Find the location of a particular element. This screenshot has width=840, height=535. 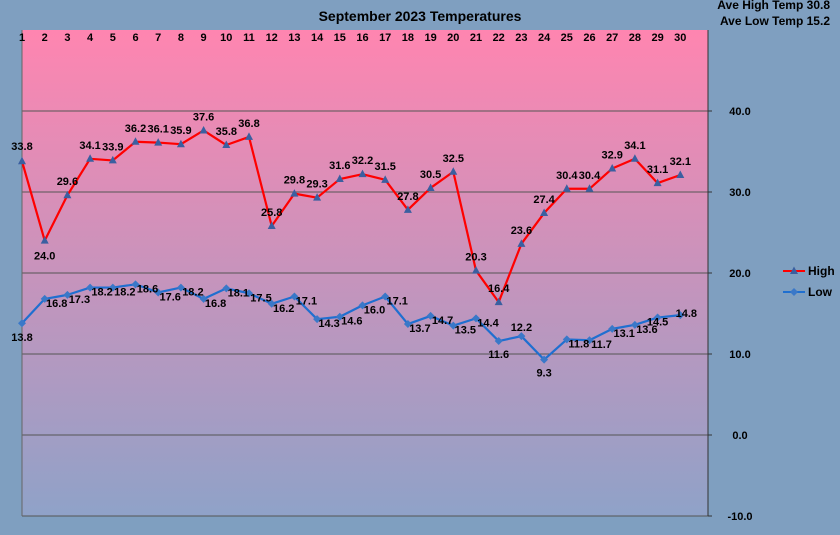

x-tick-label: 8 is located at coordinates (181, 38).